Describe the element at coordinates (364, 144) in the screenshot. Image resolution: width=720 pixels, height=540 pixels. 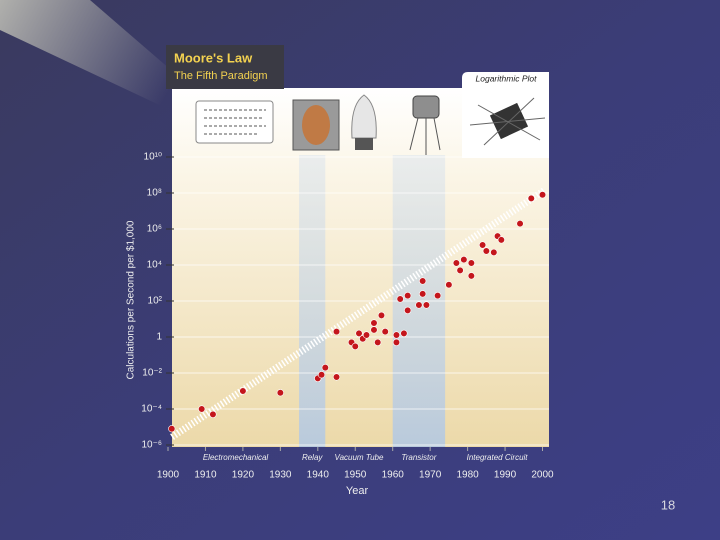
I see `tube-base` at that location.